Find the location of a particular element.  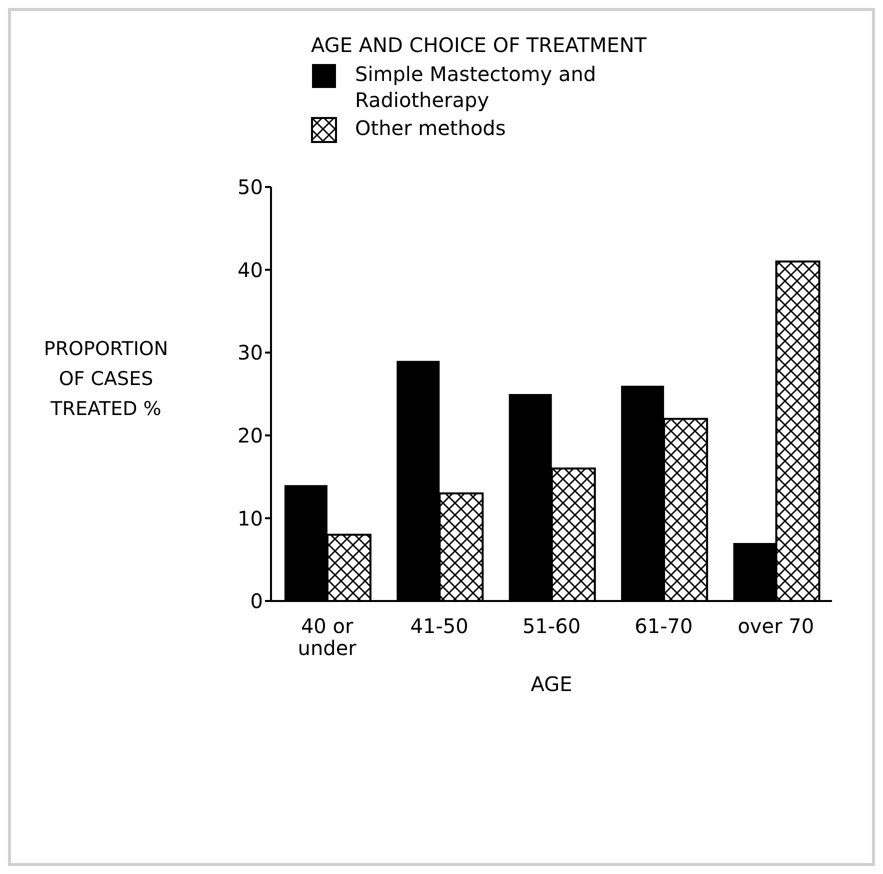

x-tick-label: 41-50 is located at coordinates (439, 626).